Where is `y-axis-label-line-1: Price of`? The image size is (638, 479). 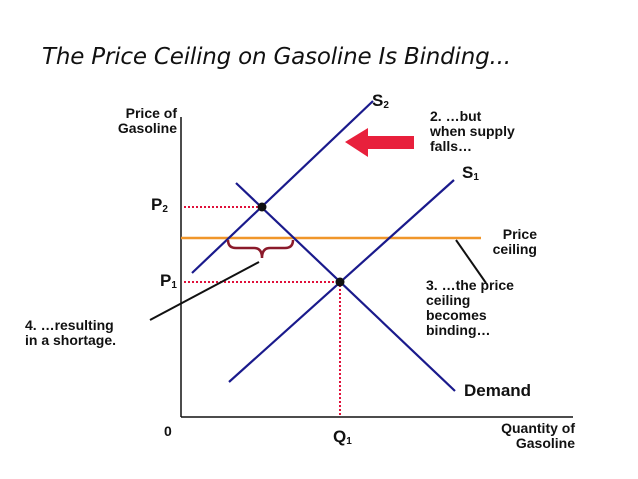 y-axis-label-line-1: Price of is located at coordinates (151, 113).